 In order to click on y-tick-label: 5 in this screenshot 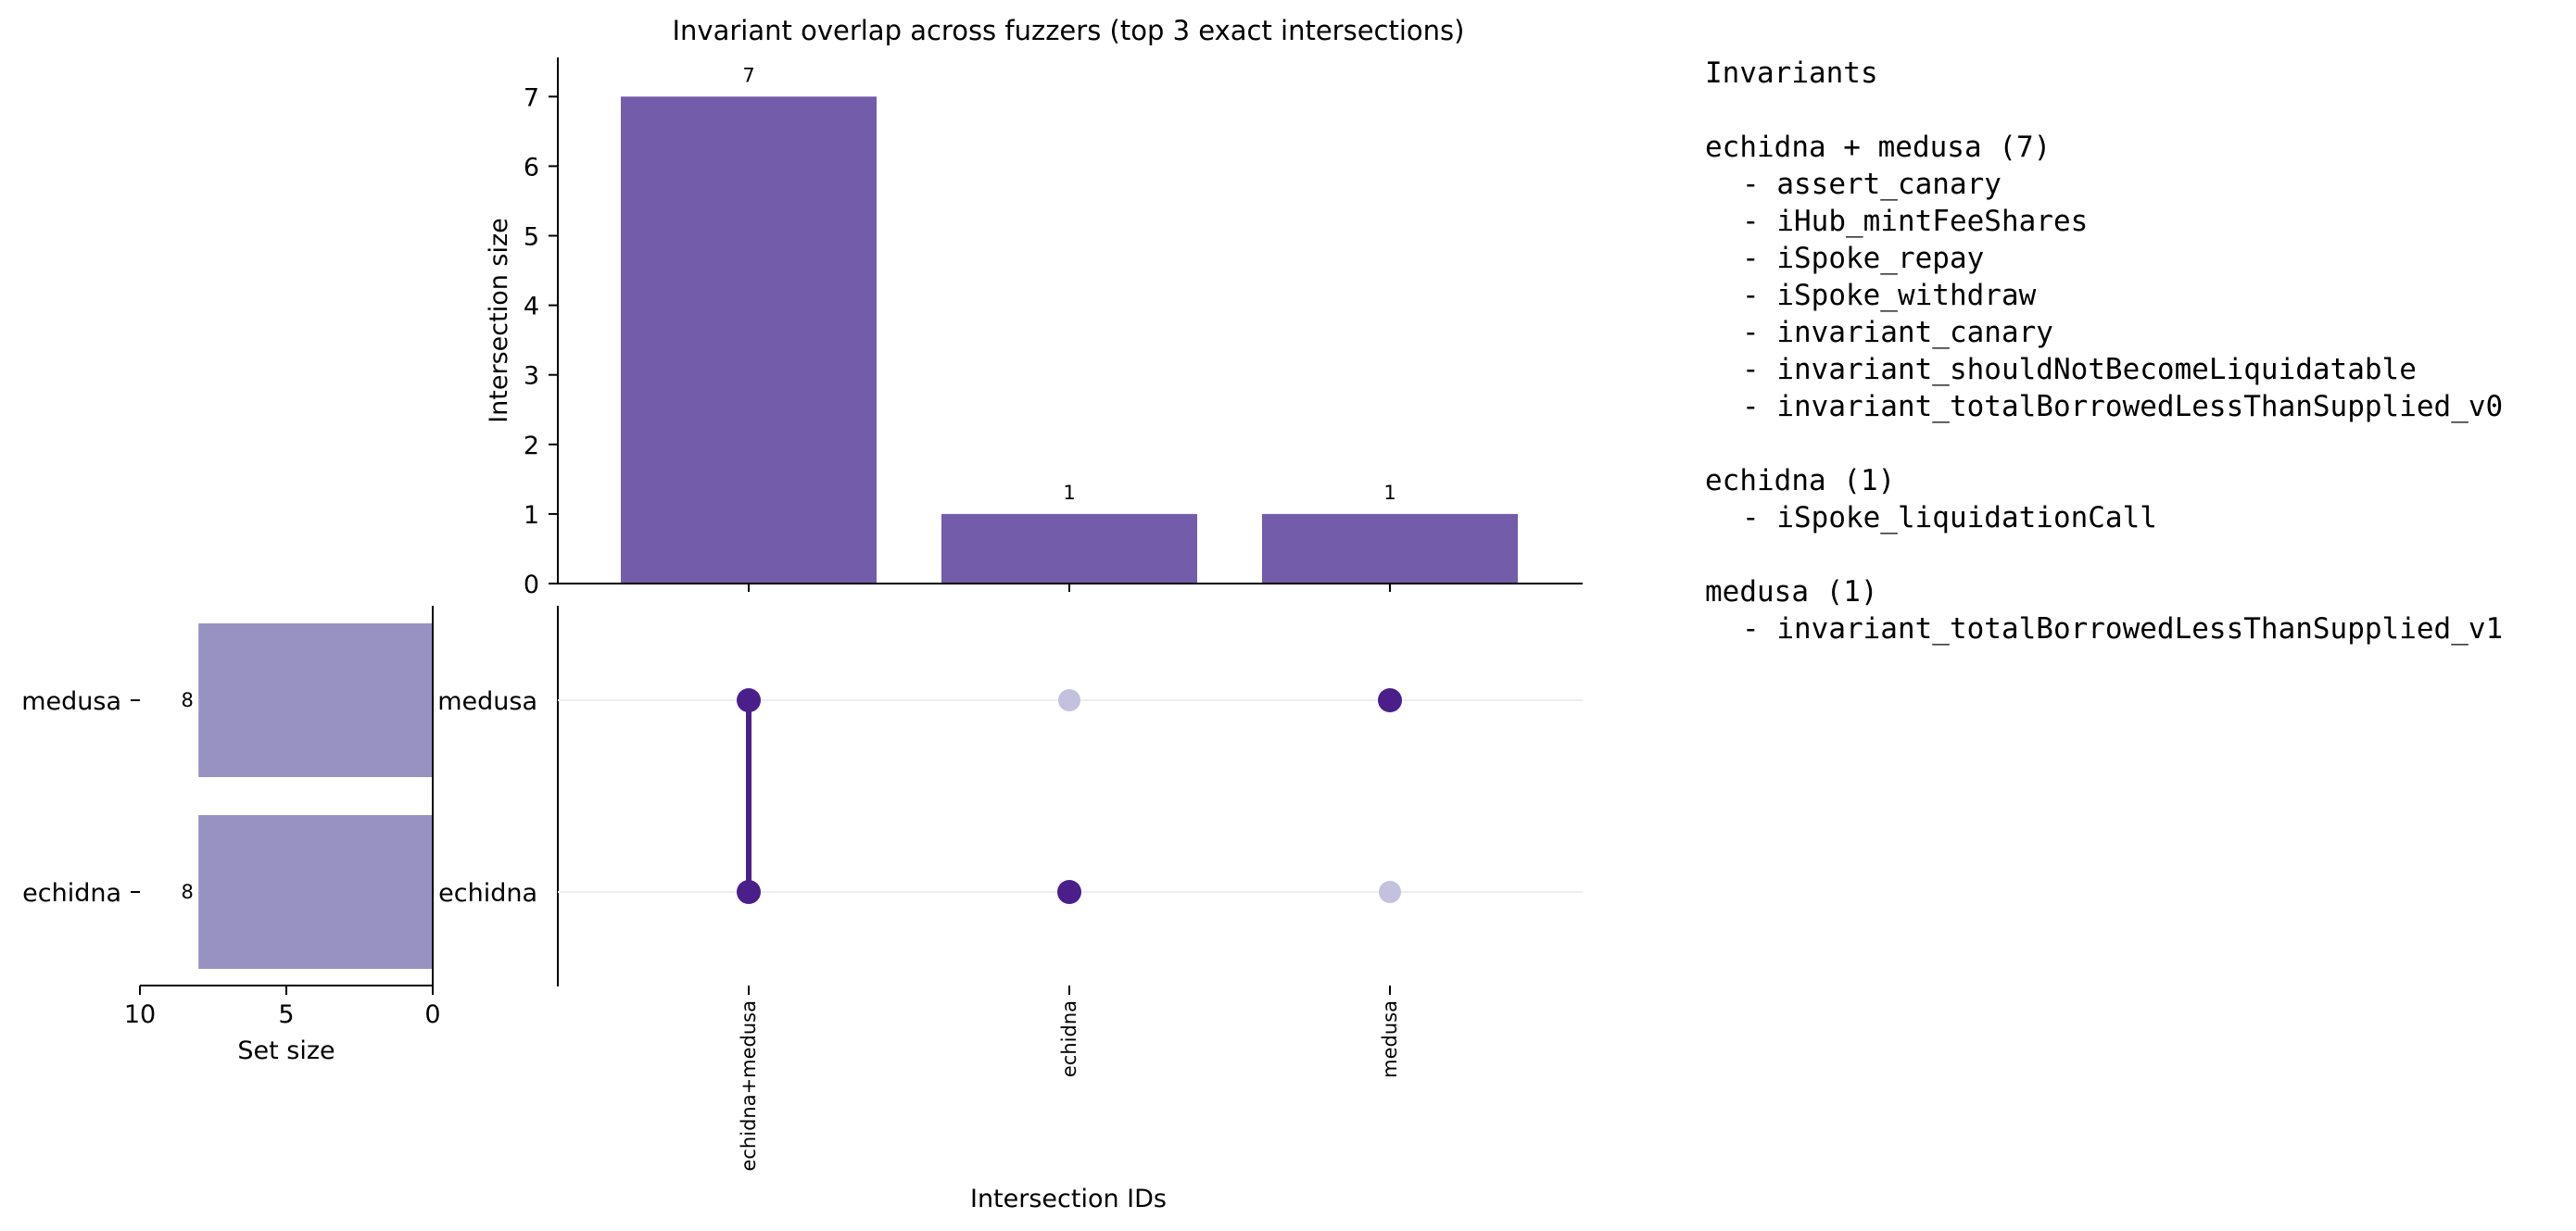, I will do `click(531, 237)`.